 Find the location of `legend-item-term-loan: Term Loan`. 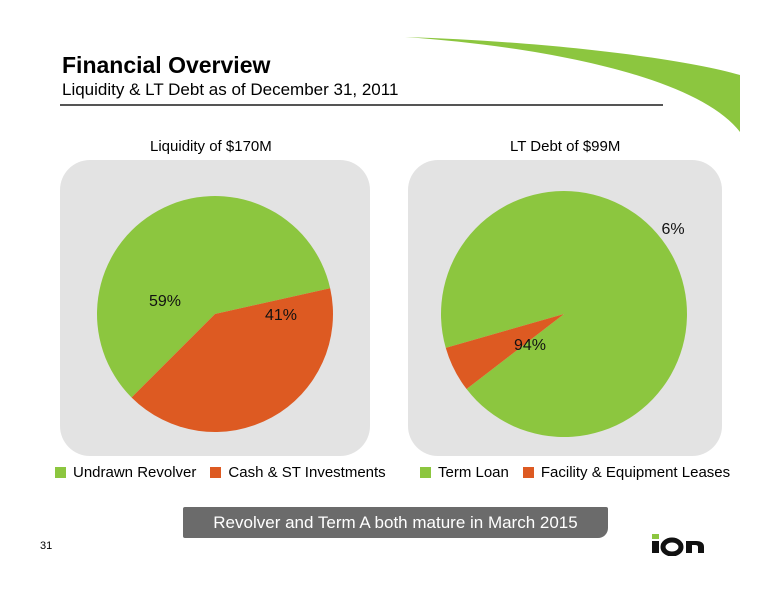

legend-item-term-loan: Term Loan is located at coordinates (464, 472).